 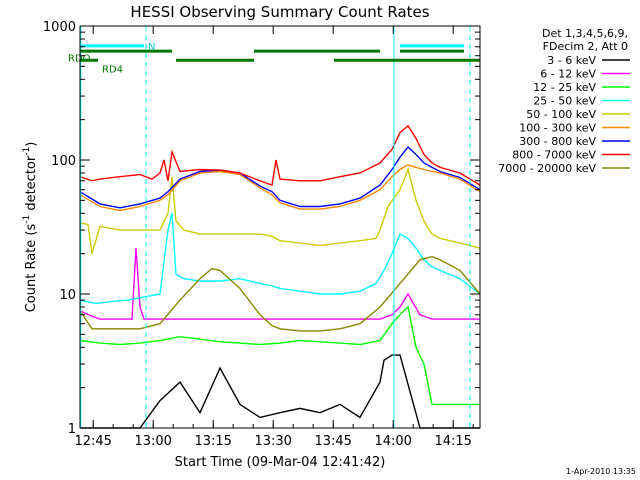 I want to click on x-tick-label-3: 13:30, so click(x=272, y=441).